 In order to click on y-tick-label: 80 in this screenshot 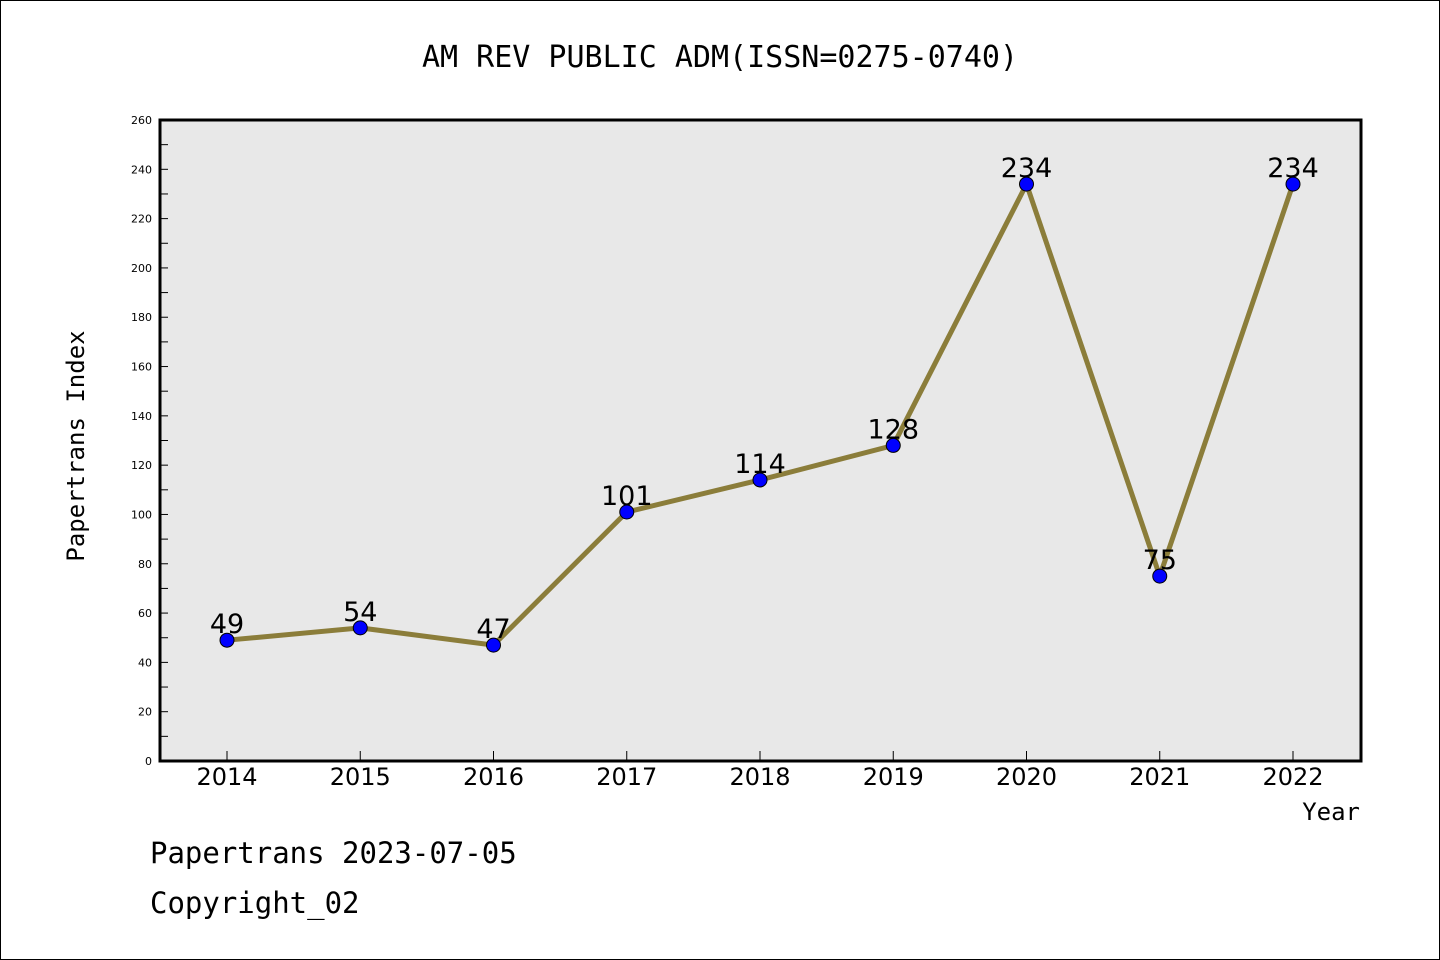, I will do `click(145, 564)`.